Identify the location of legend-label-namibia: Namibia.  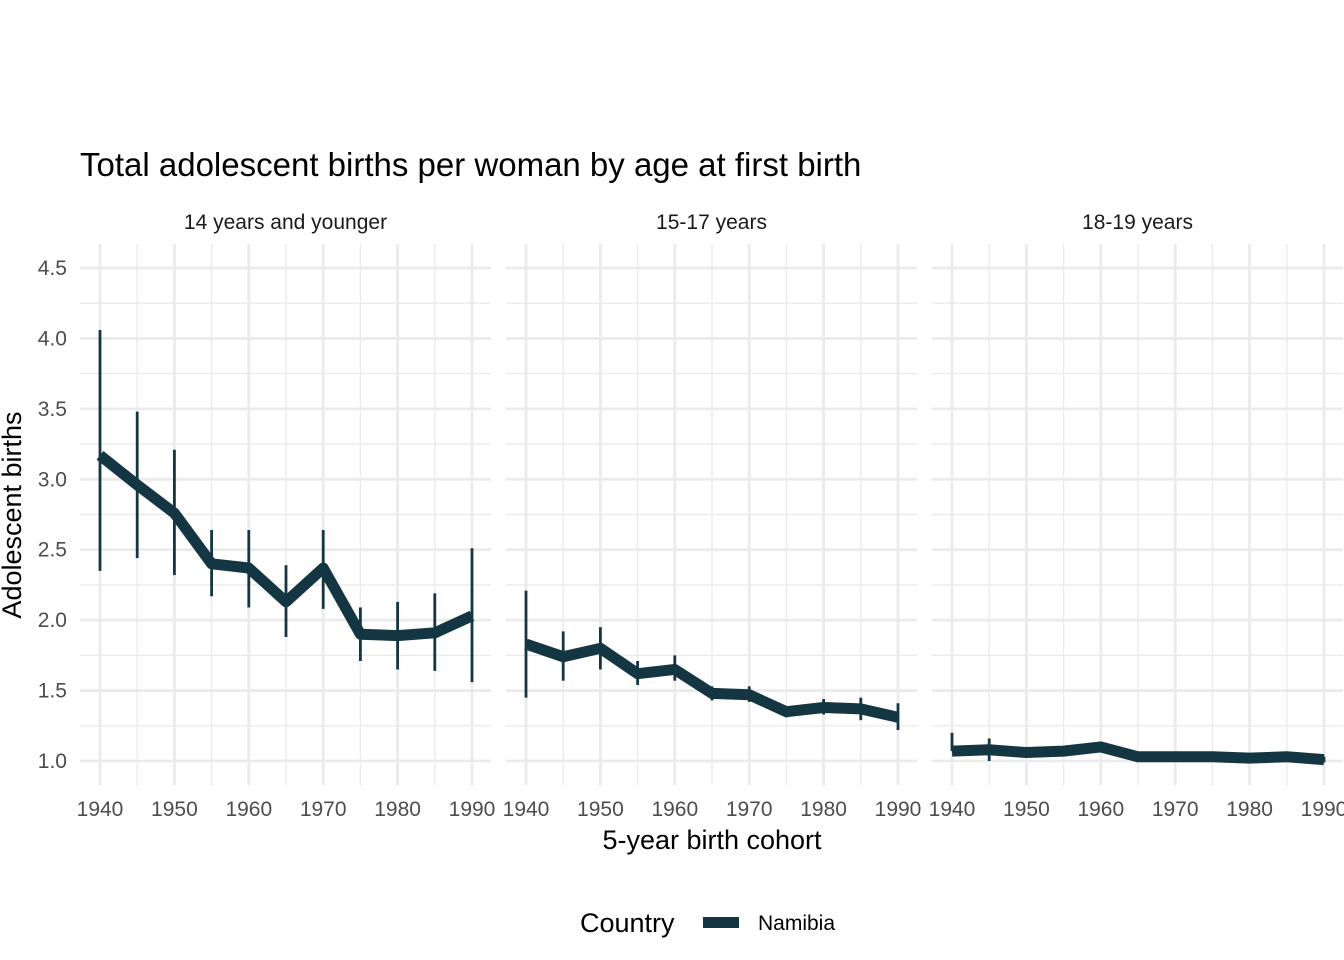
(796, 923).